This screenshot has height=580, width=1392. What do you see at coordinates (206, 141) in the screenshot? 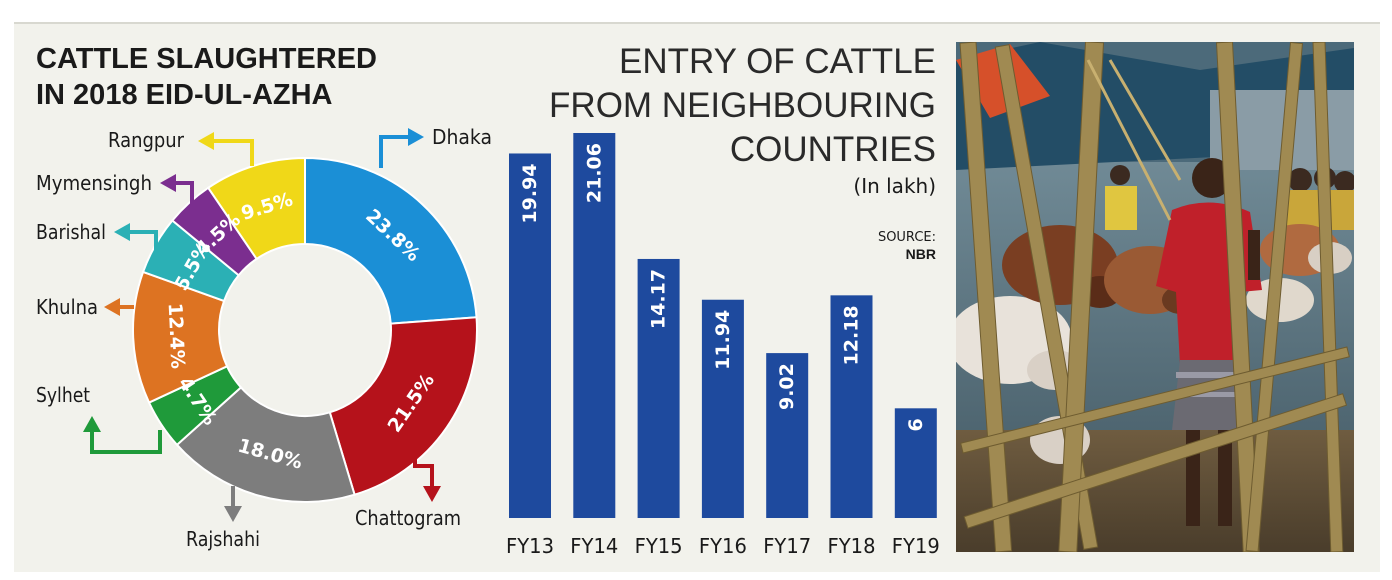
I see `callout-arrowhead-rangpur` at bounding box center [206, 141].